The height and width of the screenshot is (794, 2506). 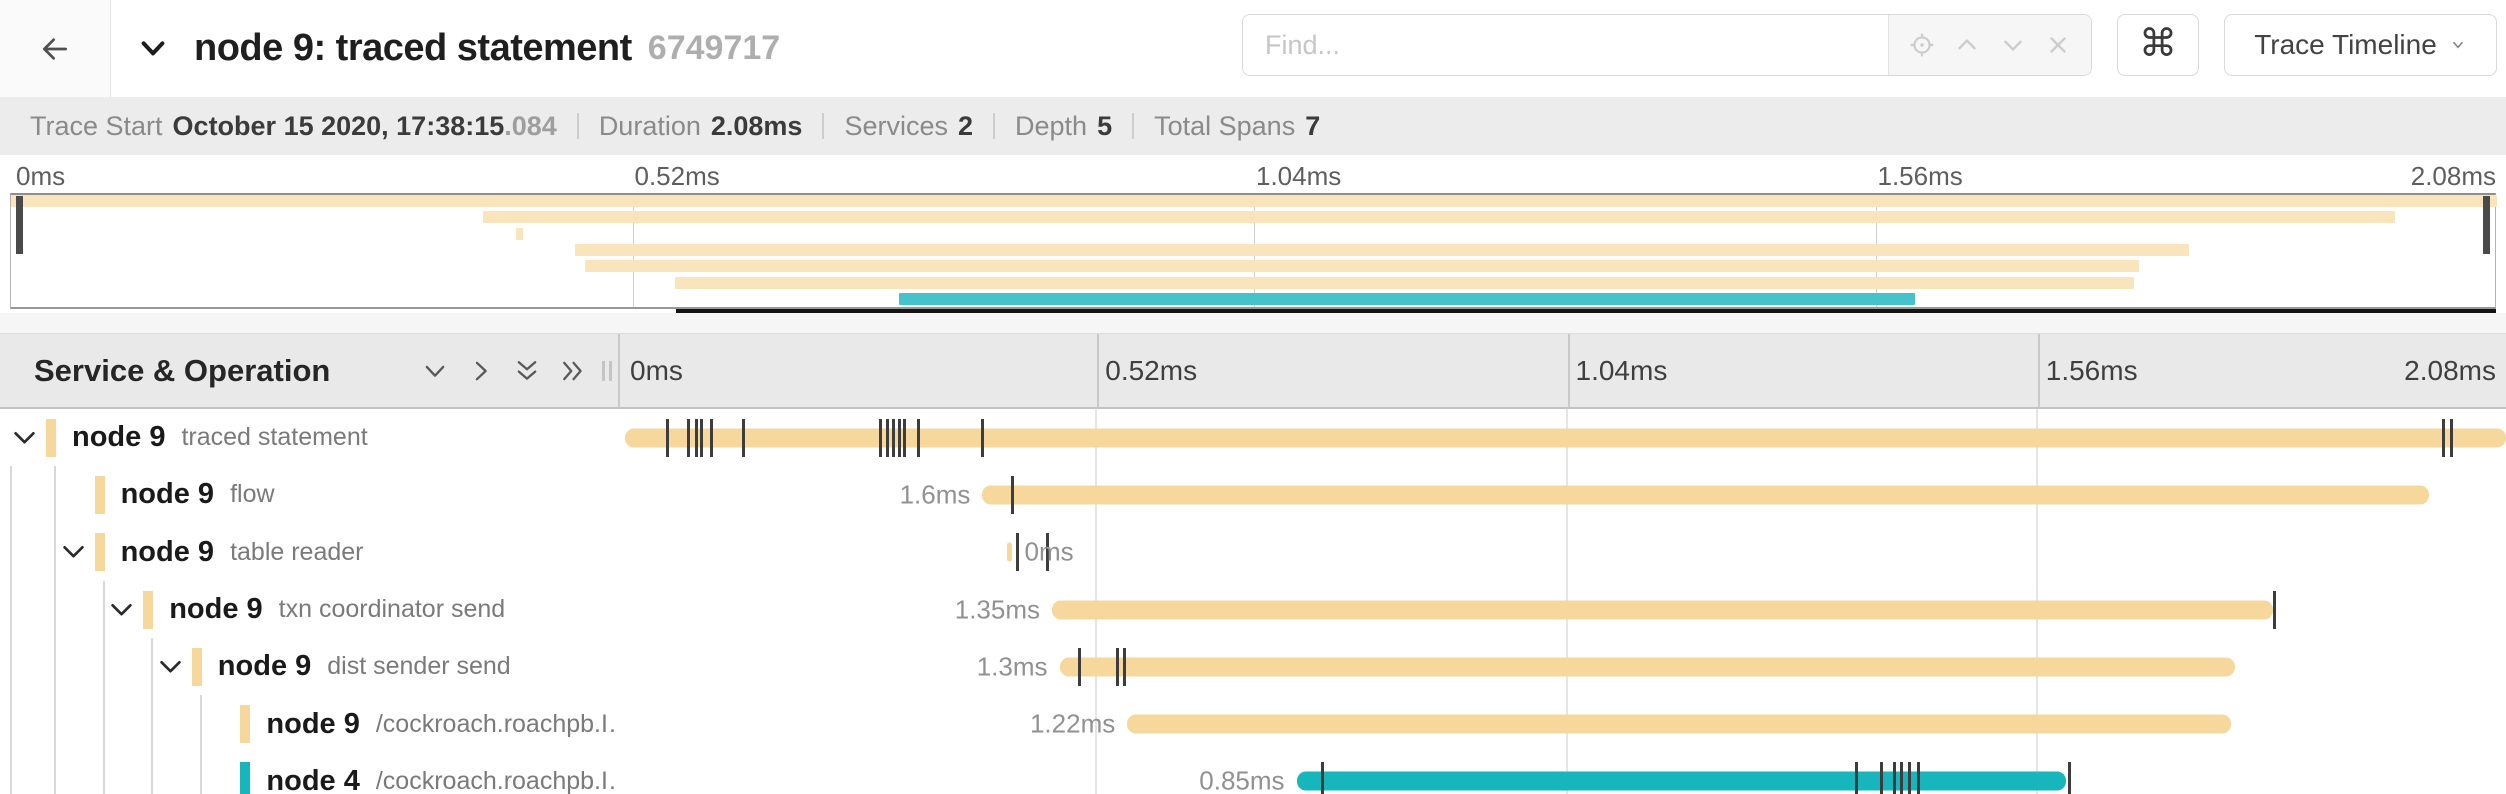 I want to click on minimap-ruler-label: 0.52ms, so click(x=677, y=176).